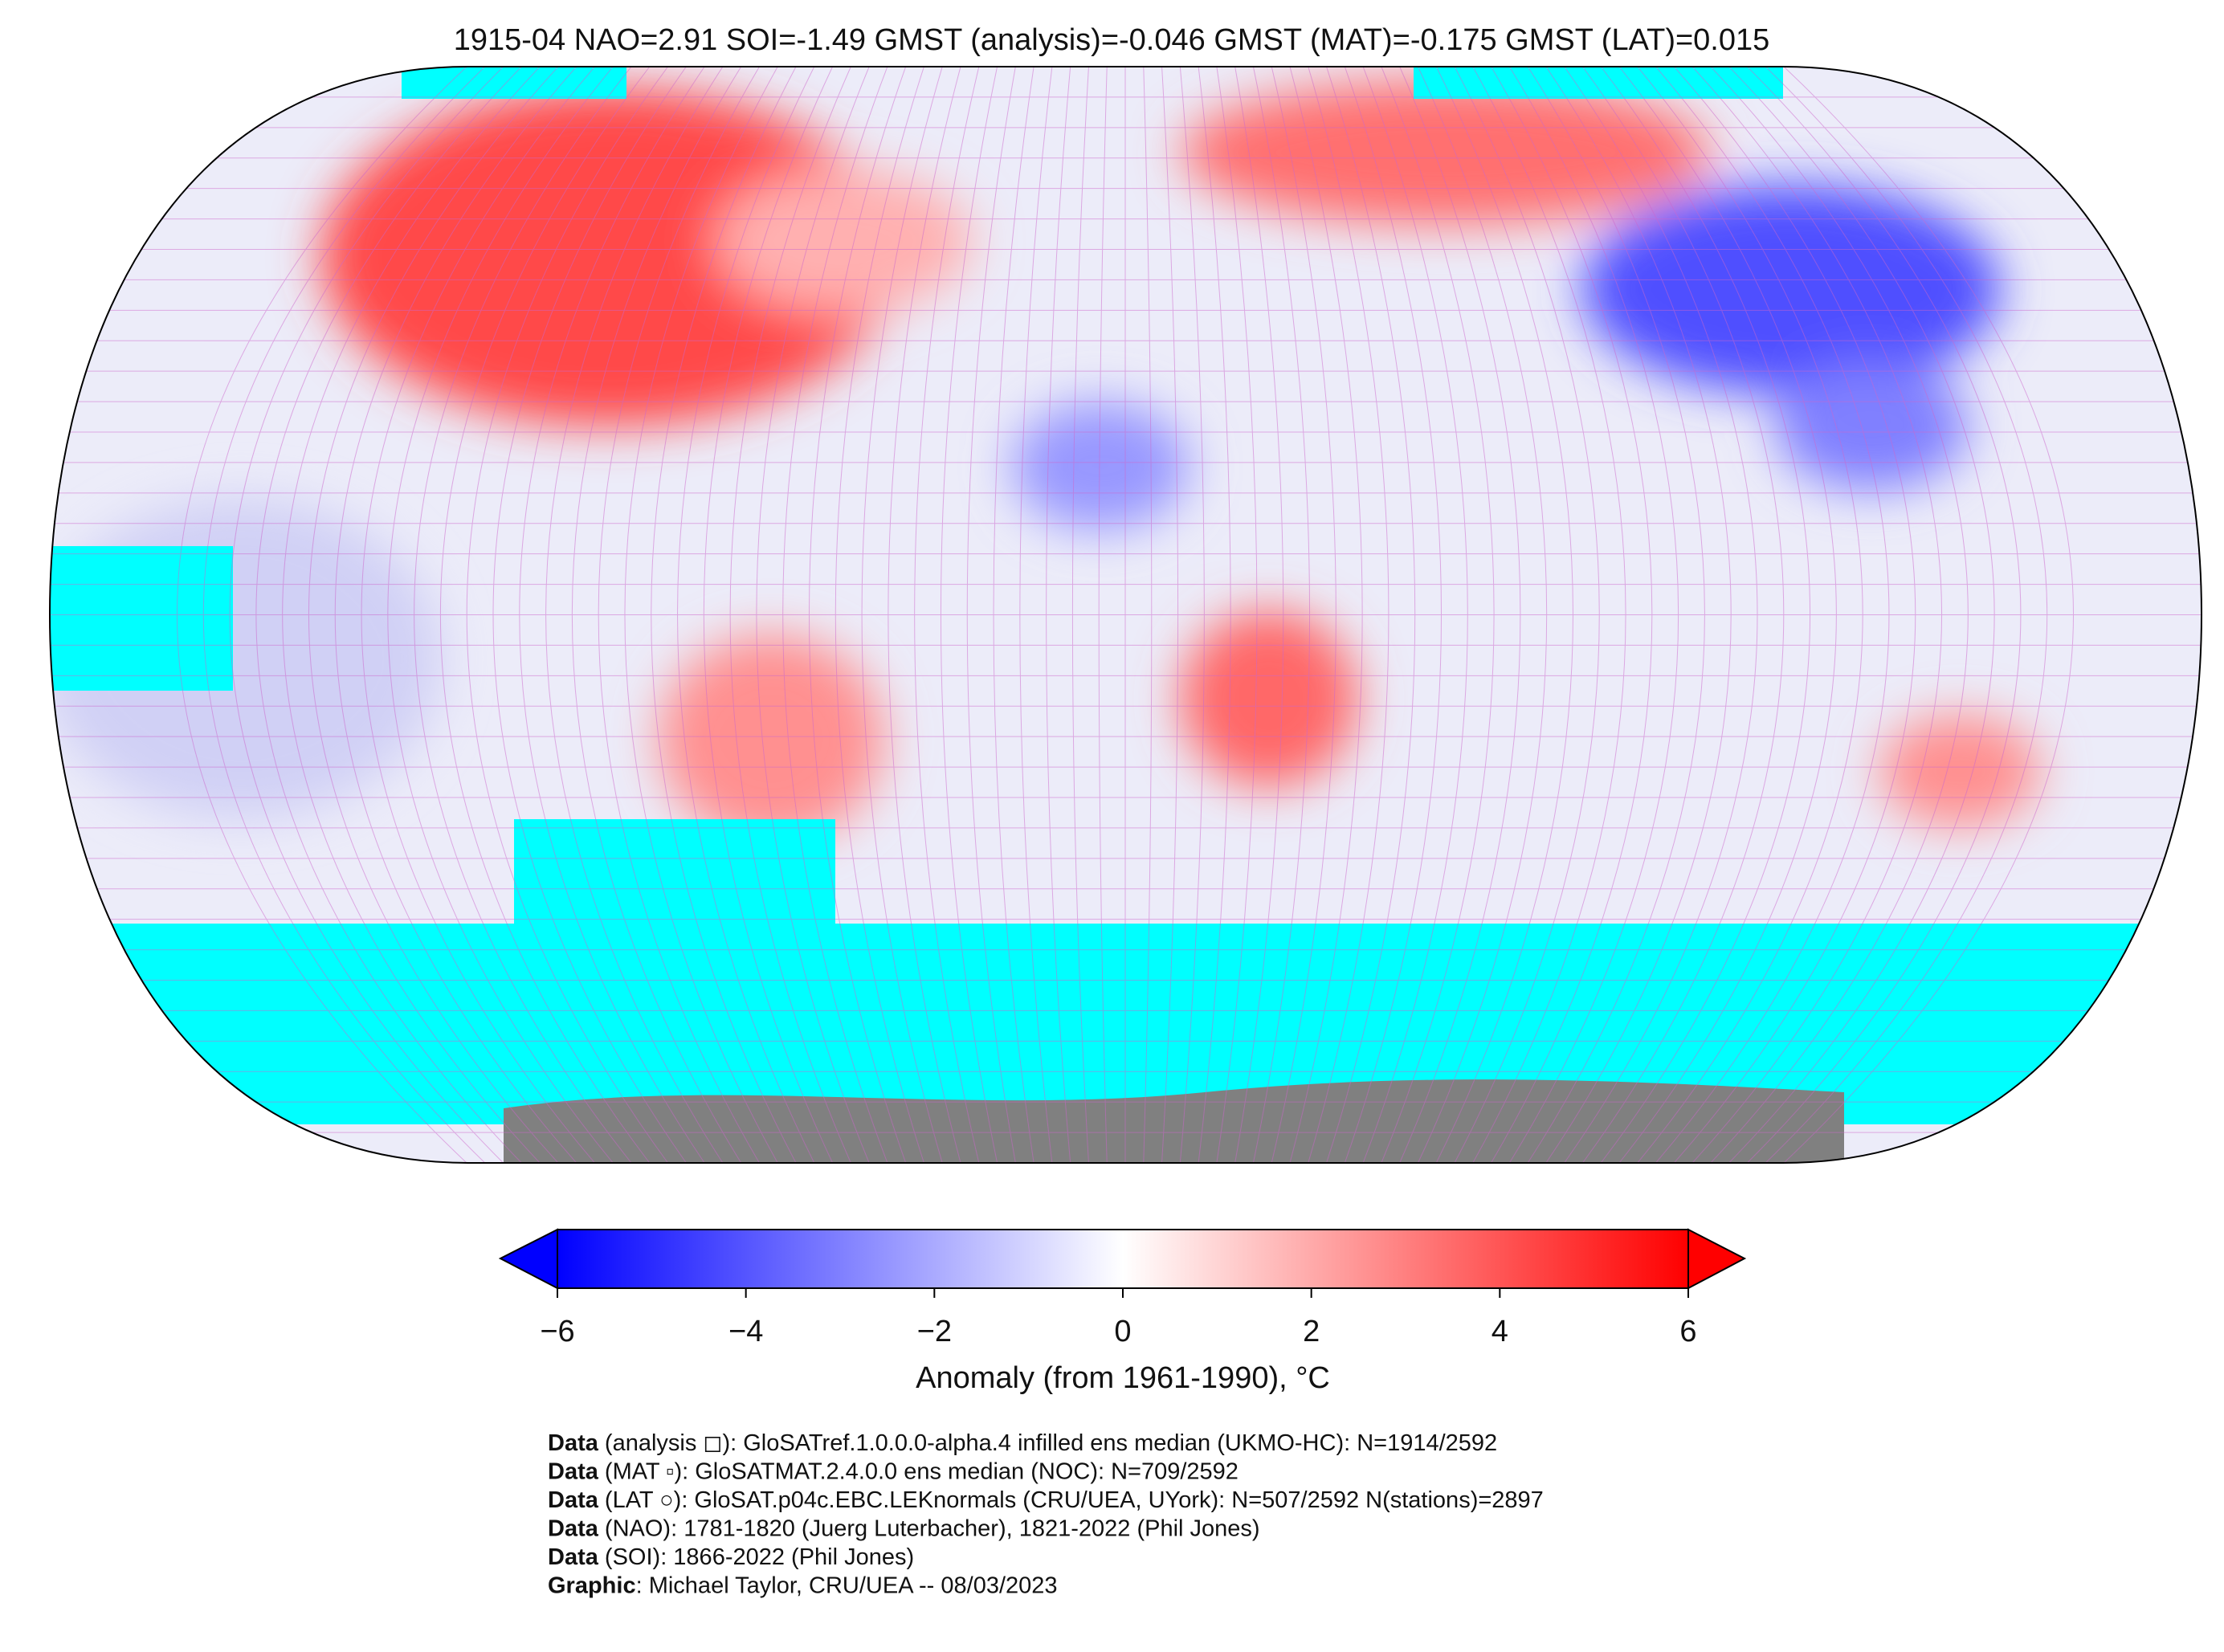 Image resolution: width=2224 pixels, height=1652 pixels. I want to click on region-north-atlantic-warm, so click(844, 241).